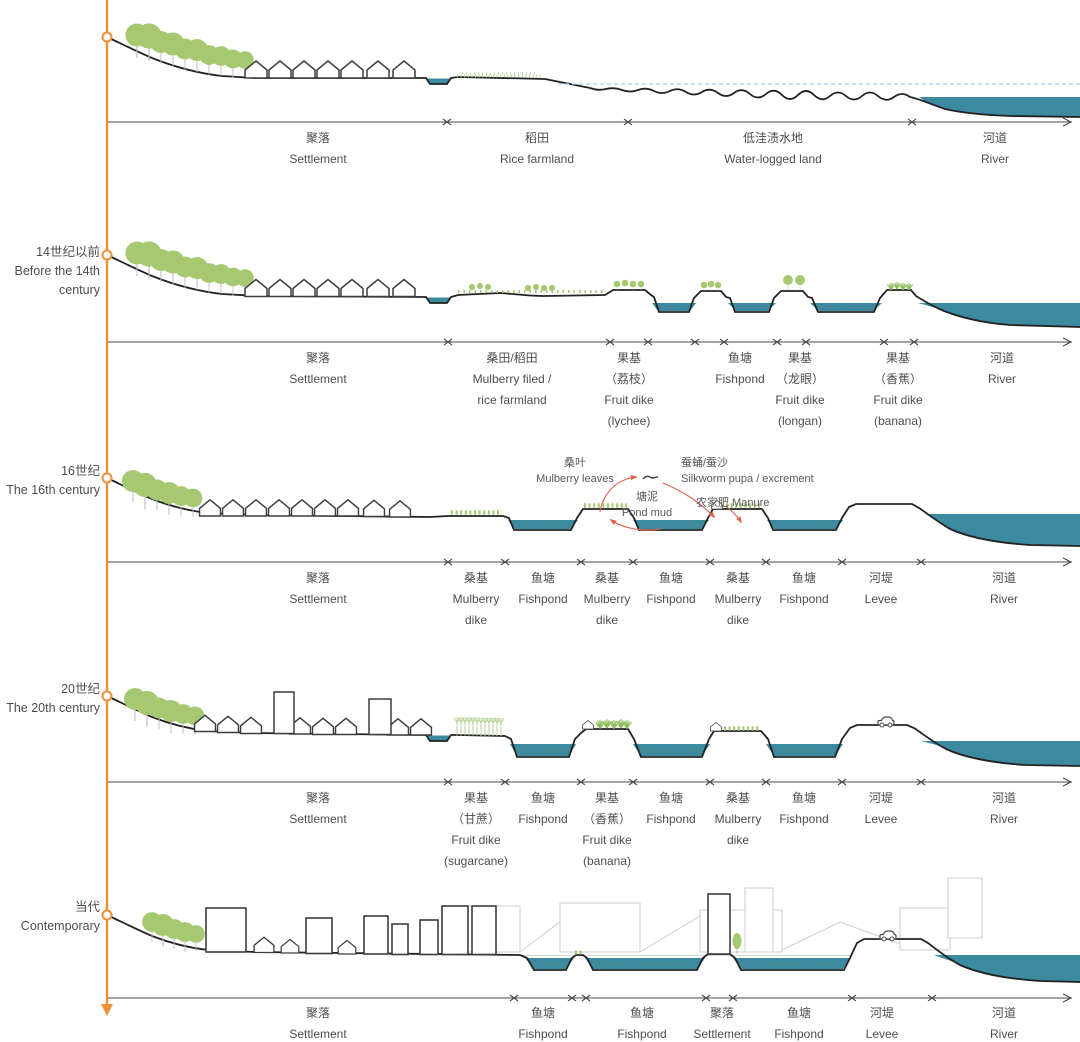 This screenshot has height=1042, width=1080. I want to click on profile-before-14th, so click(593, 284).